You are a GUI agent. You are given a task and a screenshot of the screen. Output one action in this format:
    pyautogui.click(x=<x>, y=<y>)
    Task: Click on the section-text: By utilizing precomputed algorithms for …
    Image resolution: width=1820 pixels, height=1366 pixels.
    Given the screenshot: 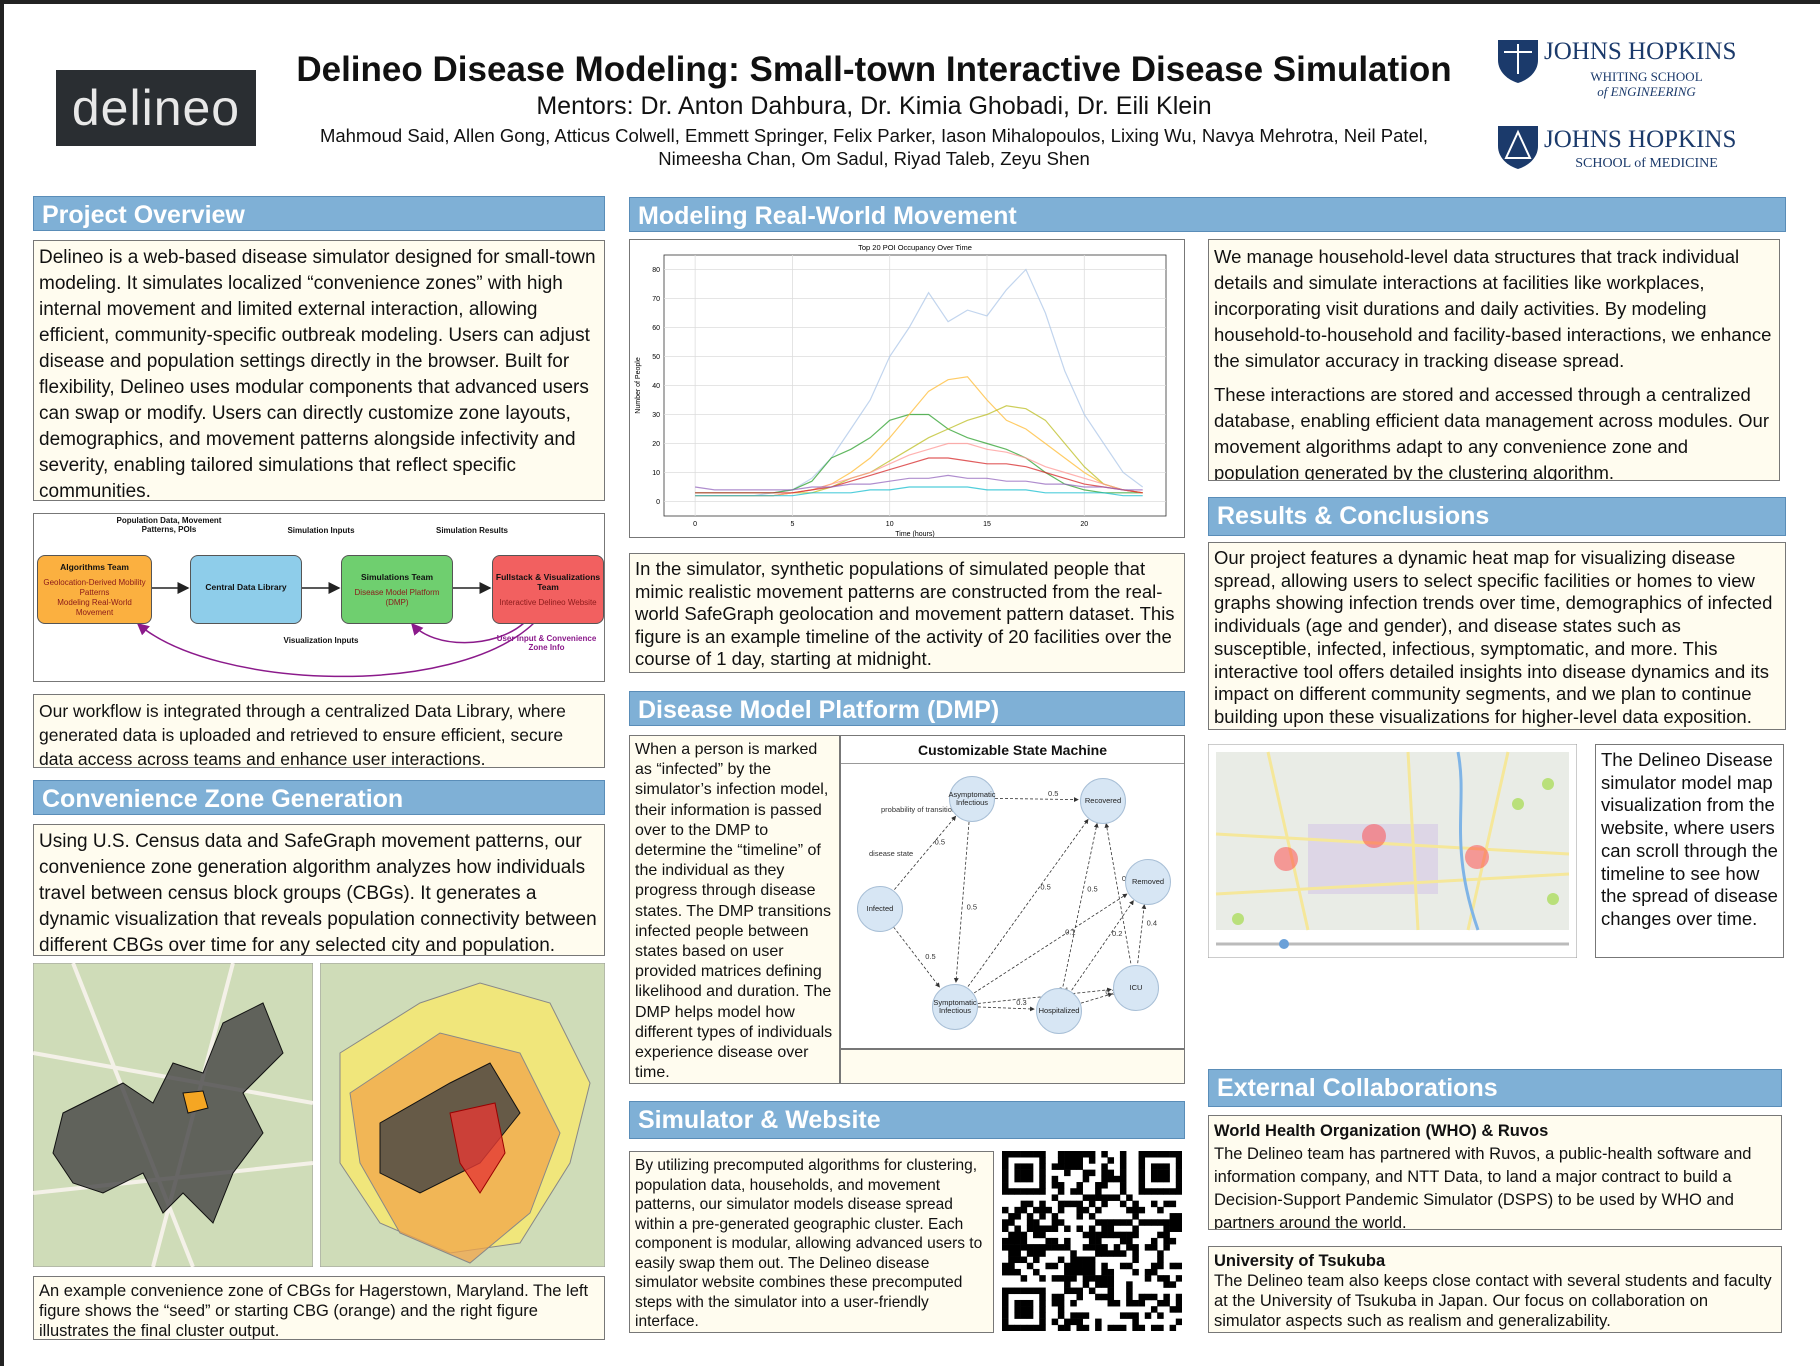 What is the action you would take?
    pyautogui.click(x=811, y=1242)
    